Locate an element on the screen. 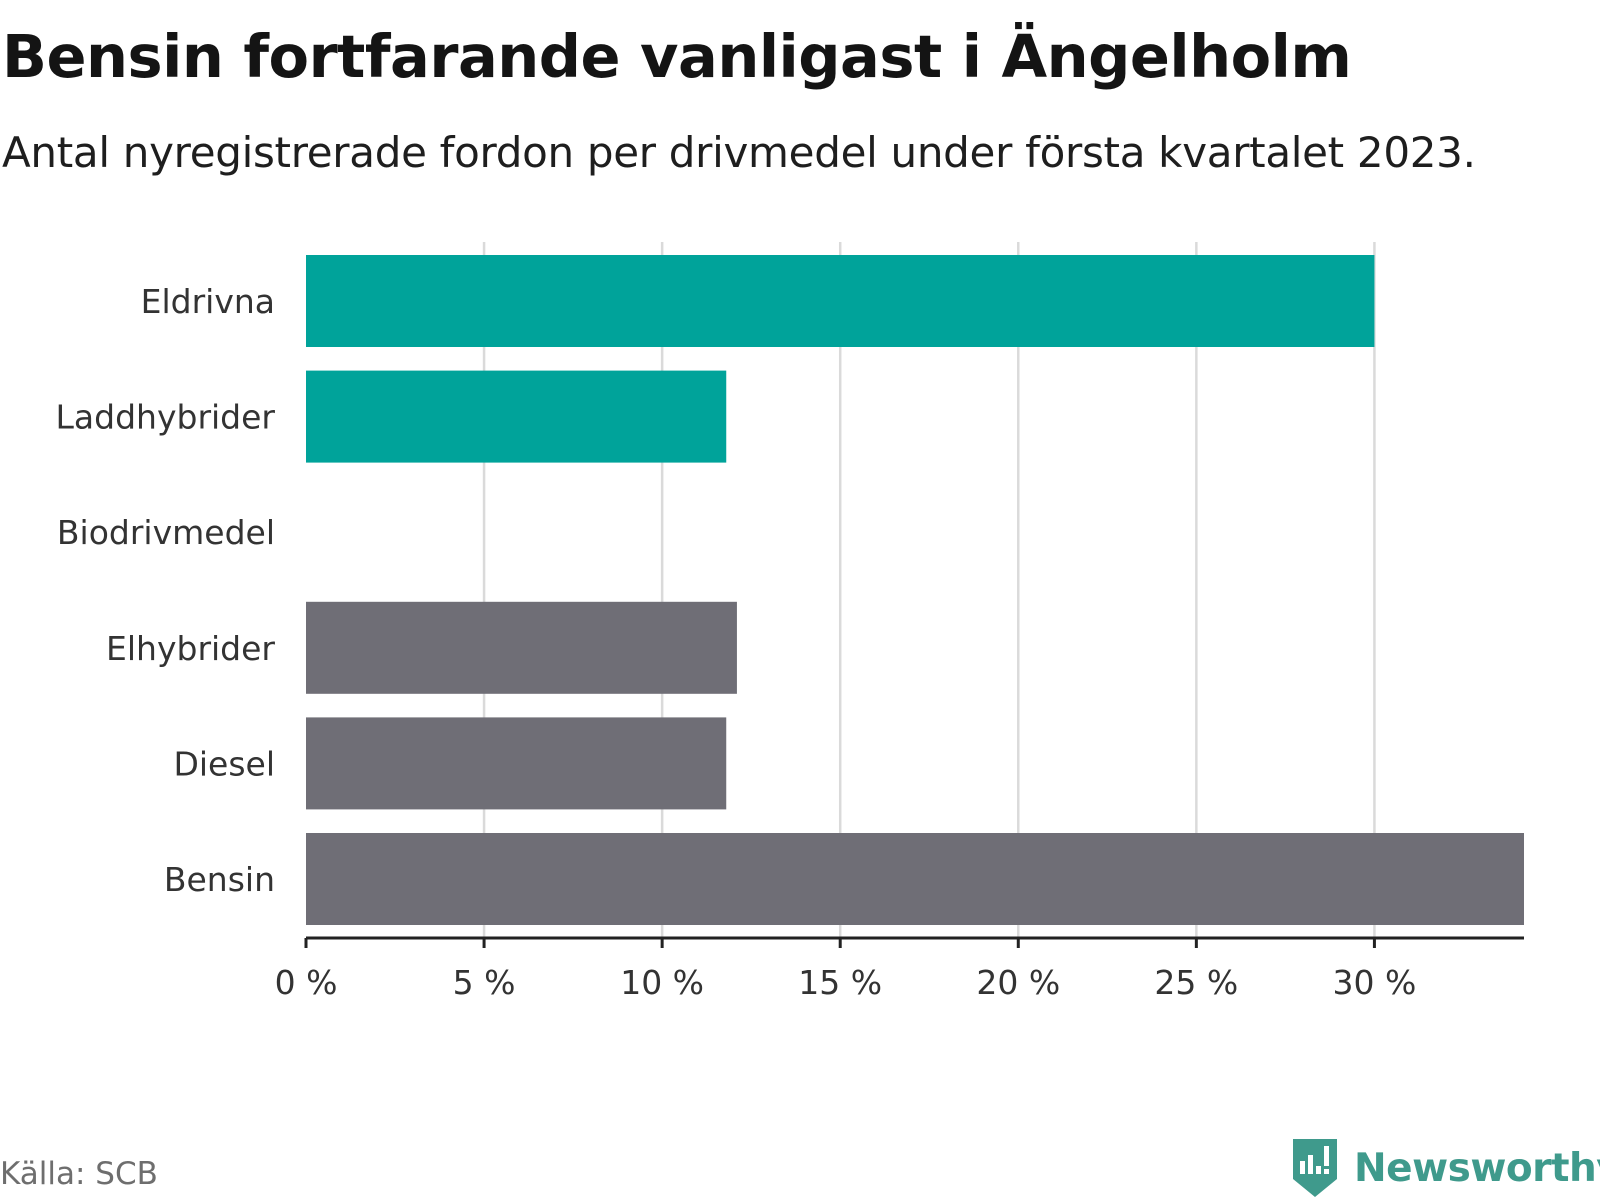 The height and width of the screenshot is (1200, 1600). x-tick-label: 5 % is located at coordinates (484, 982).